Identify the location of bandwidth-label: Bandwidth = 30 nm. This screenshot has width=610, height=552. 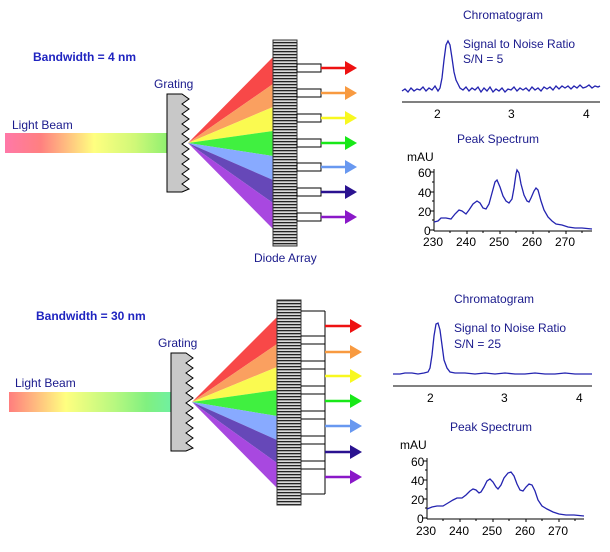
(91, 316).